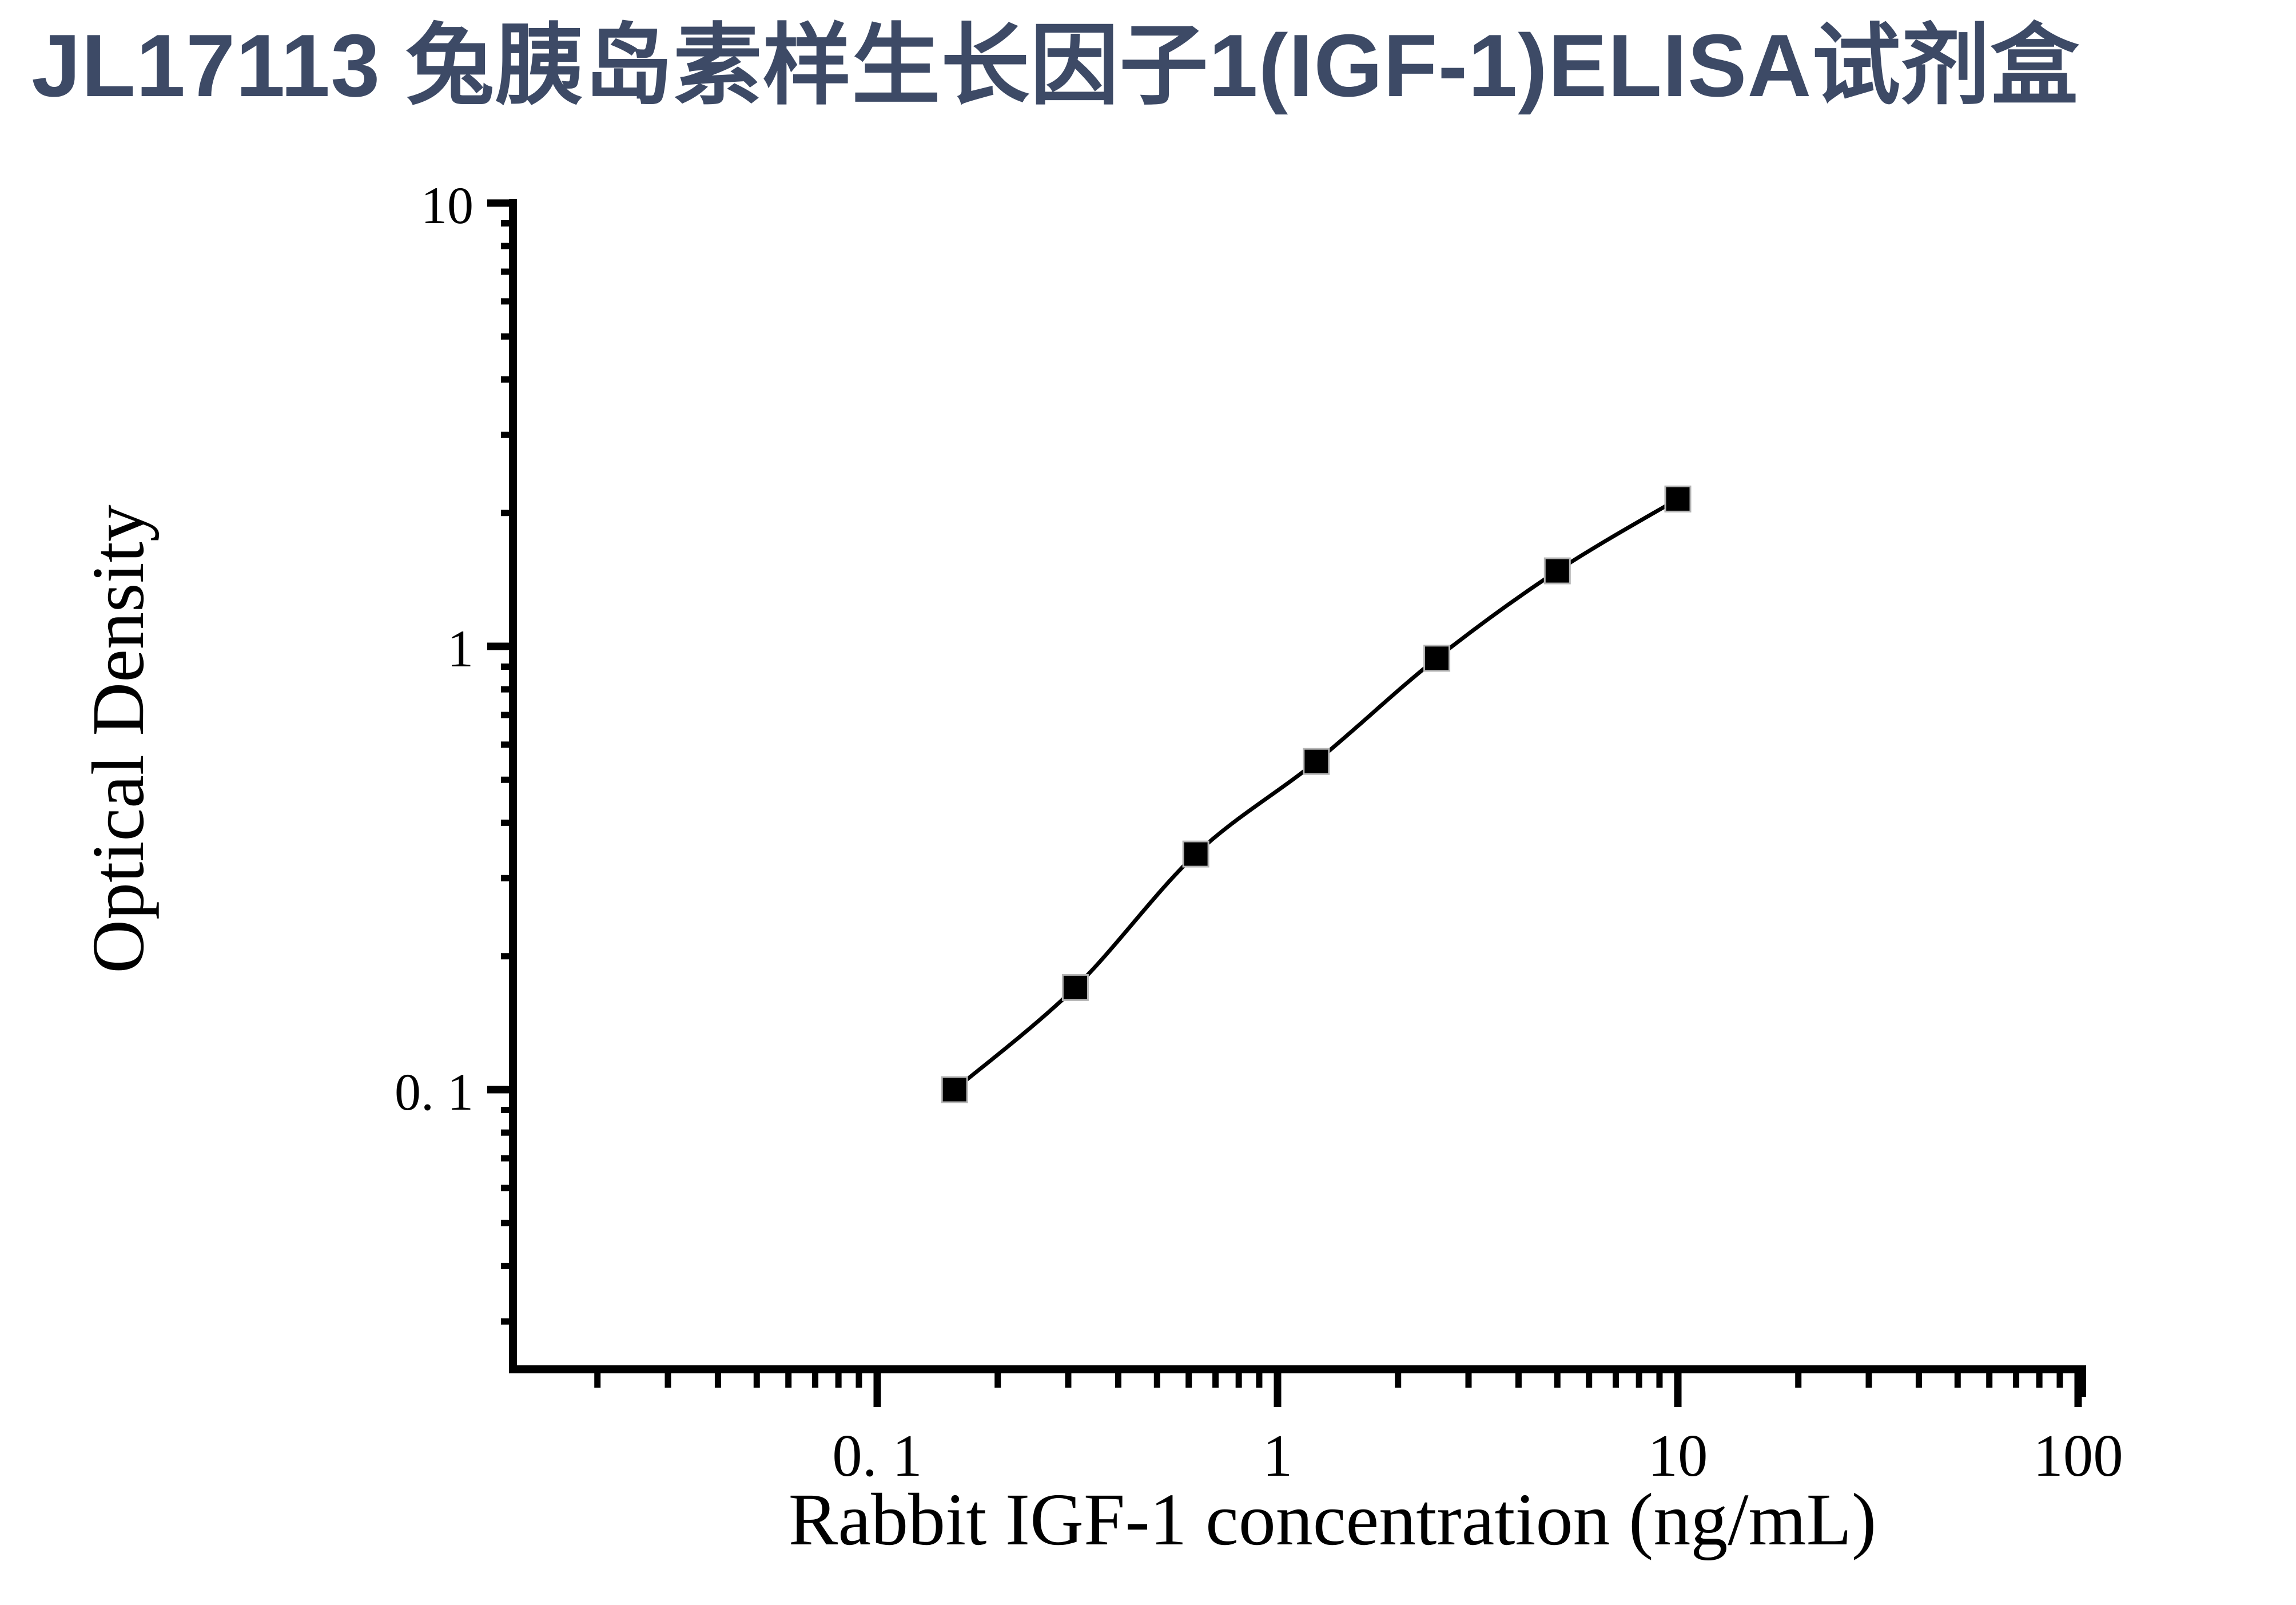 Image resolution: width=2296 pixels, height=1605 pixels. What do you see at coordinates (434, 1092) in the screenshot?
I see `y-tick-label: 0. 1` at bounding box center [434, 1092].